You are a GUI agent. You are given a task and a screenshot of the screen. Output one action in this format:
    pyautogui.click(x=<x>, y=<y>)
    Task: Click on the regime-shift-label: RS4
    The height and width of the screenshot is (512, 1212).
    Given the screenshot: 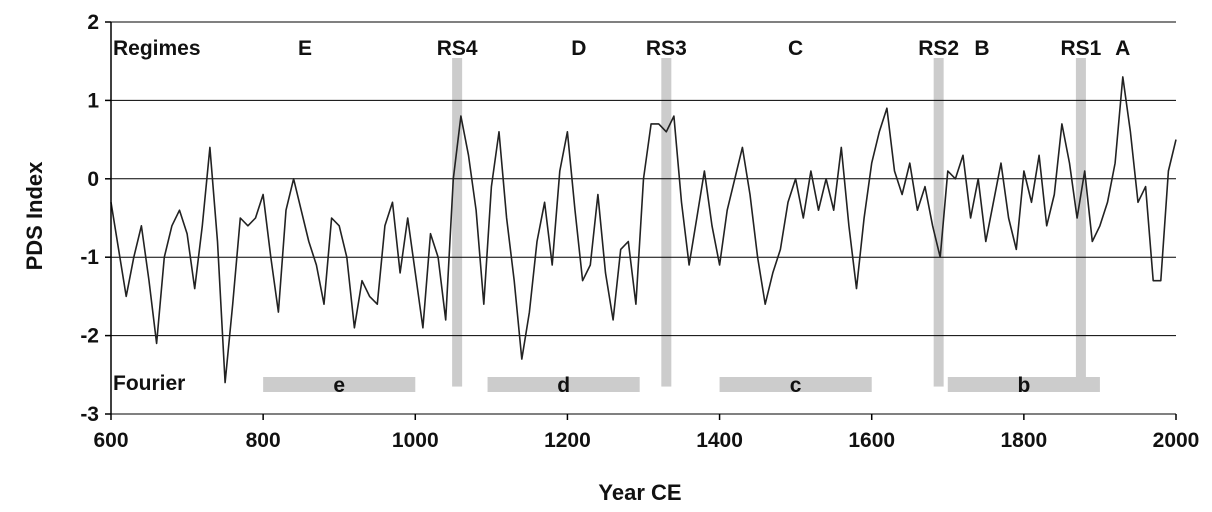 What is the action you would take?
    pyautogui.click(x=457, y=48)
    